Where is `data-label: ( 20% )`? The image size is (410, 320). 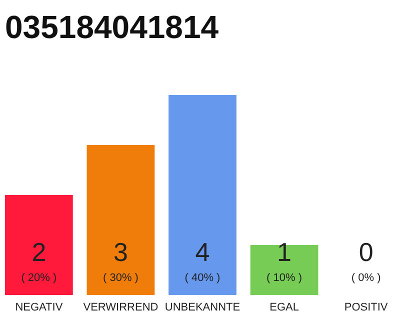 data-label: ( 20% ) is located at coordinates (39, 278).